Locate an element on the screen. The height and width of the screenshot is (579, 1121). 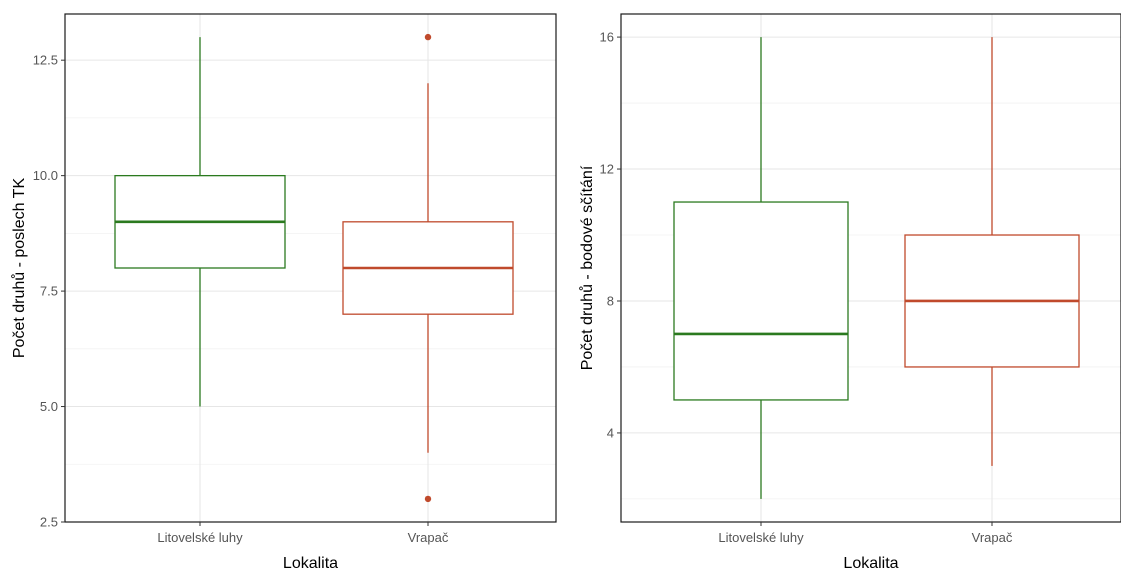
y-tick-label: 8 is located at coordinates (610, 300).